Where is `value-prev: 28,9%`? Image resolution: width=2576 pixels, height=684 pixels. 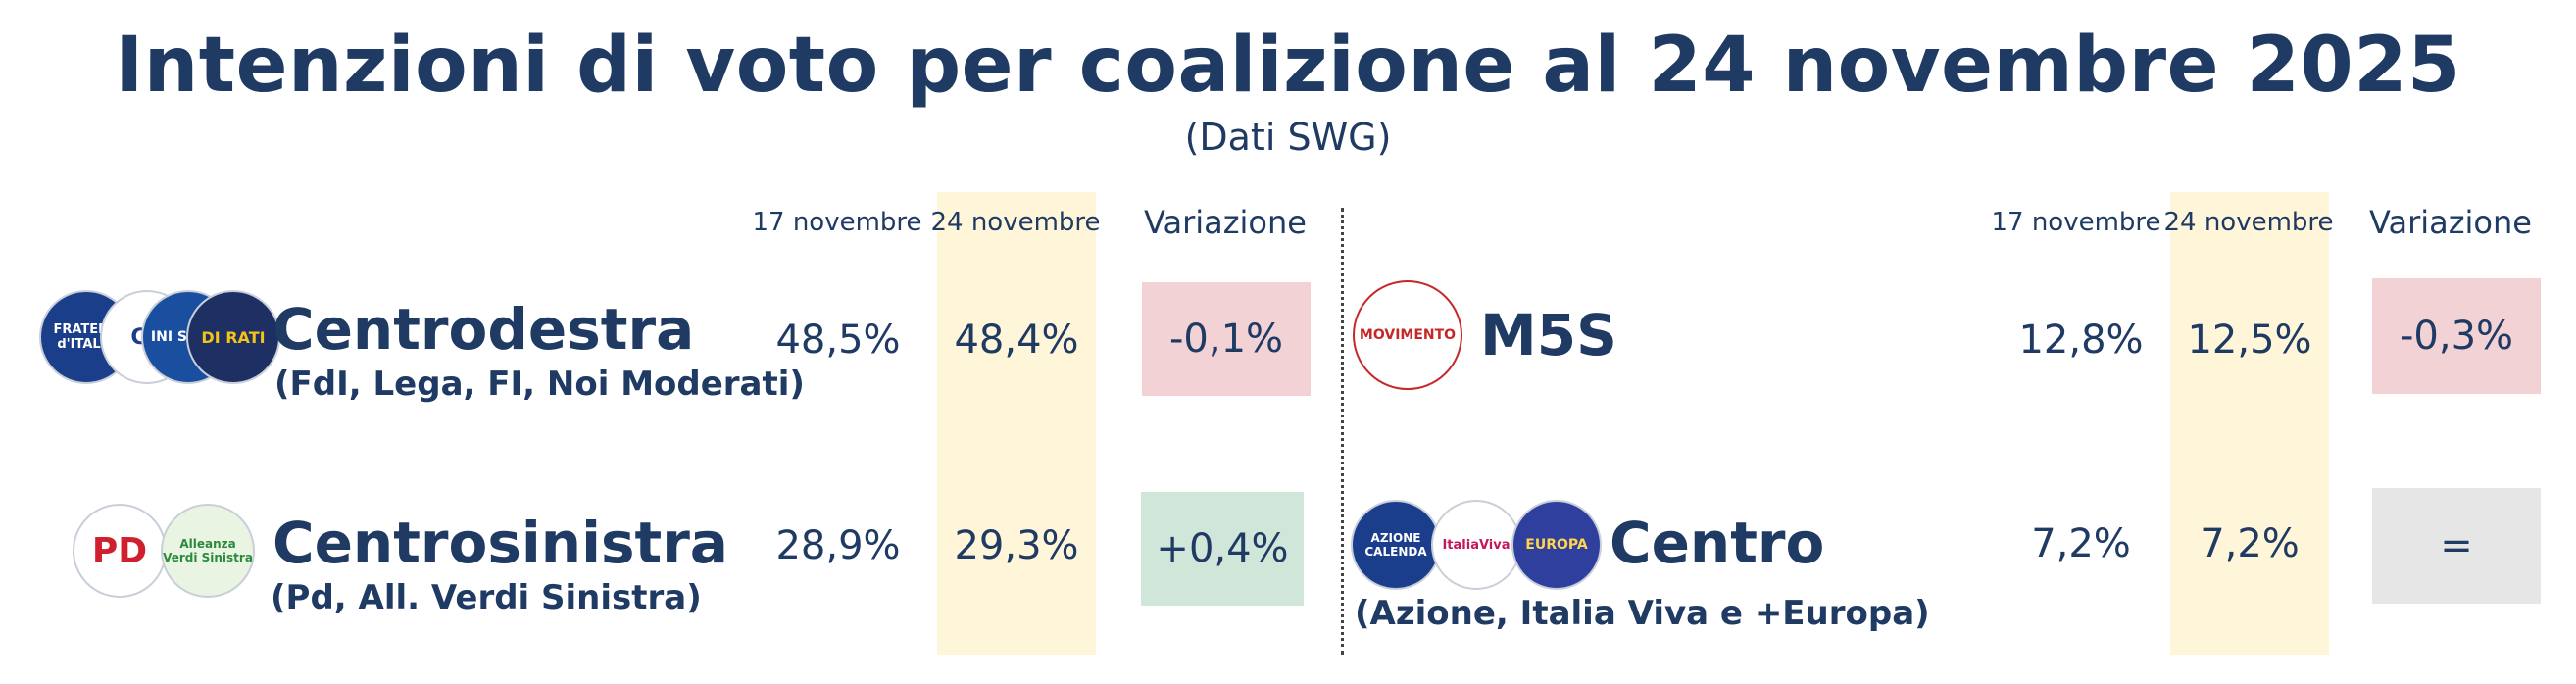 value-prev: 28,9% is located at coordinates (838, 545).